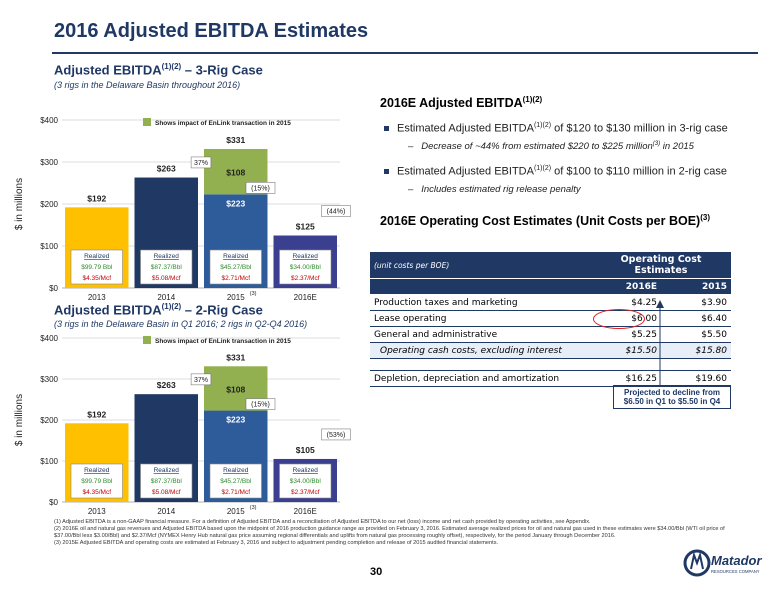 The image size is (776, 600). Describe the element at coordinates (53, 288) in the screenshot. I see `y-tick-label: $0` at that location.